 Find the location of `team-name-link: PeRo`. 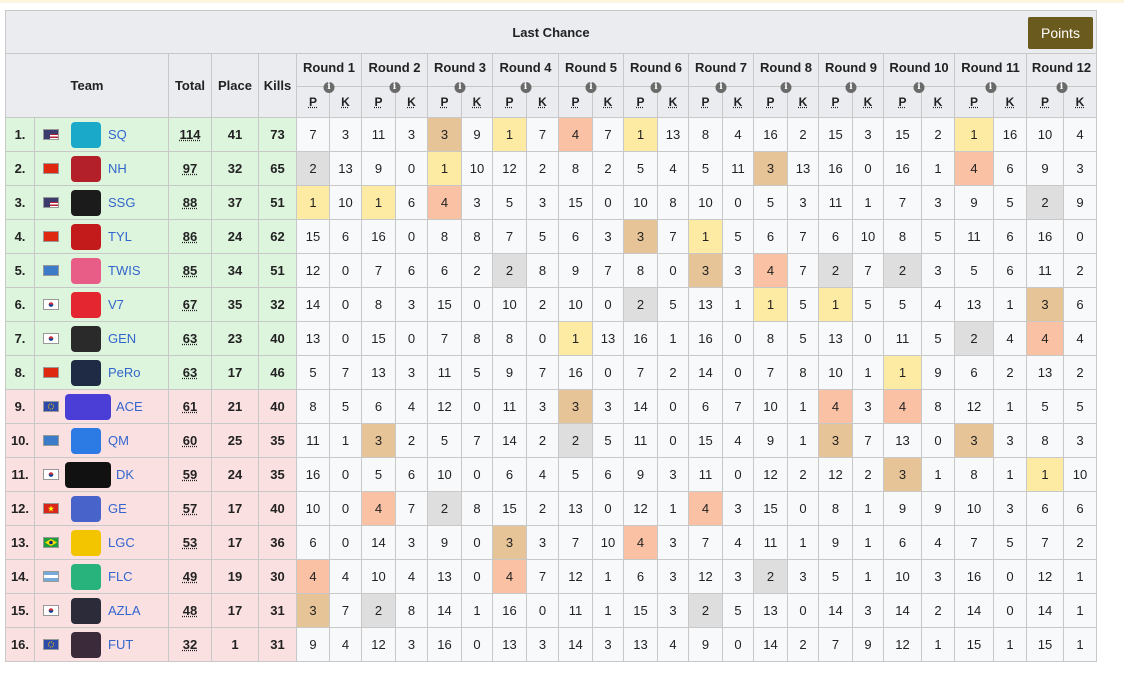

team-name-link: PeRo is located at coordinates (124, 372).